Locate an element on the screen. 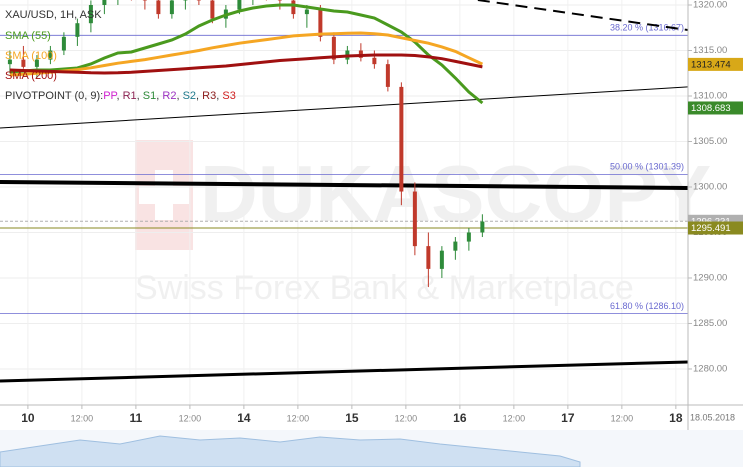 This screenshot has width=743, height=467. x-tick-label: 16 is located at coordinates (460, 418).